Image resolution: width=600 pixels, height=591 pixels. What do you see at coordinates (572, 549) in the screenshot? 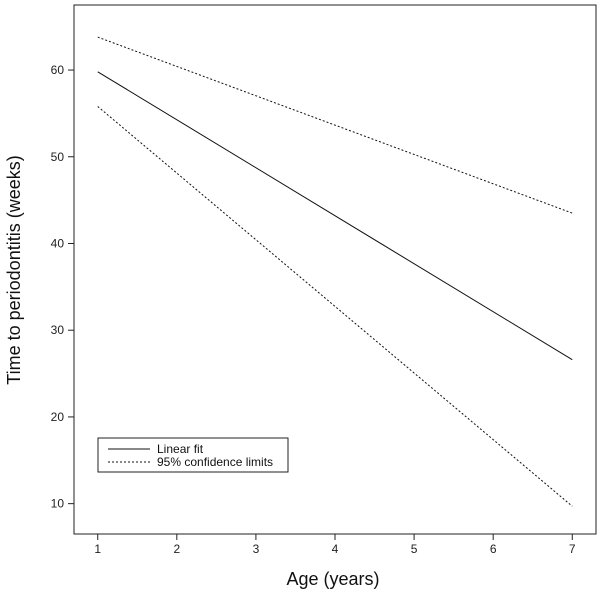
I see `x-tick-label: 7` at bounding box center [572, 549].